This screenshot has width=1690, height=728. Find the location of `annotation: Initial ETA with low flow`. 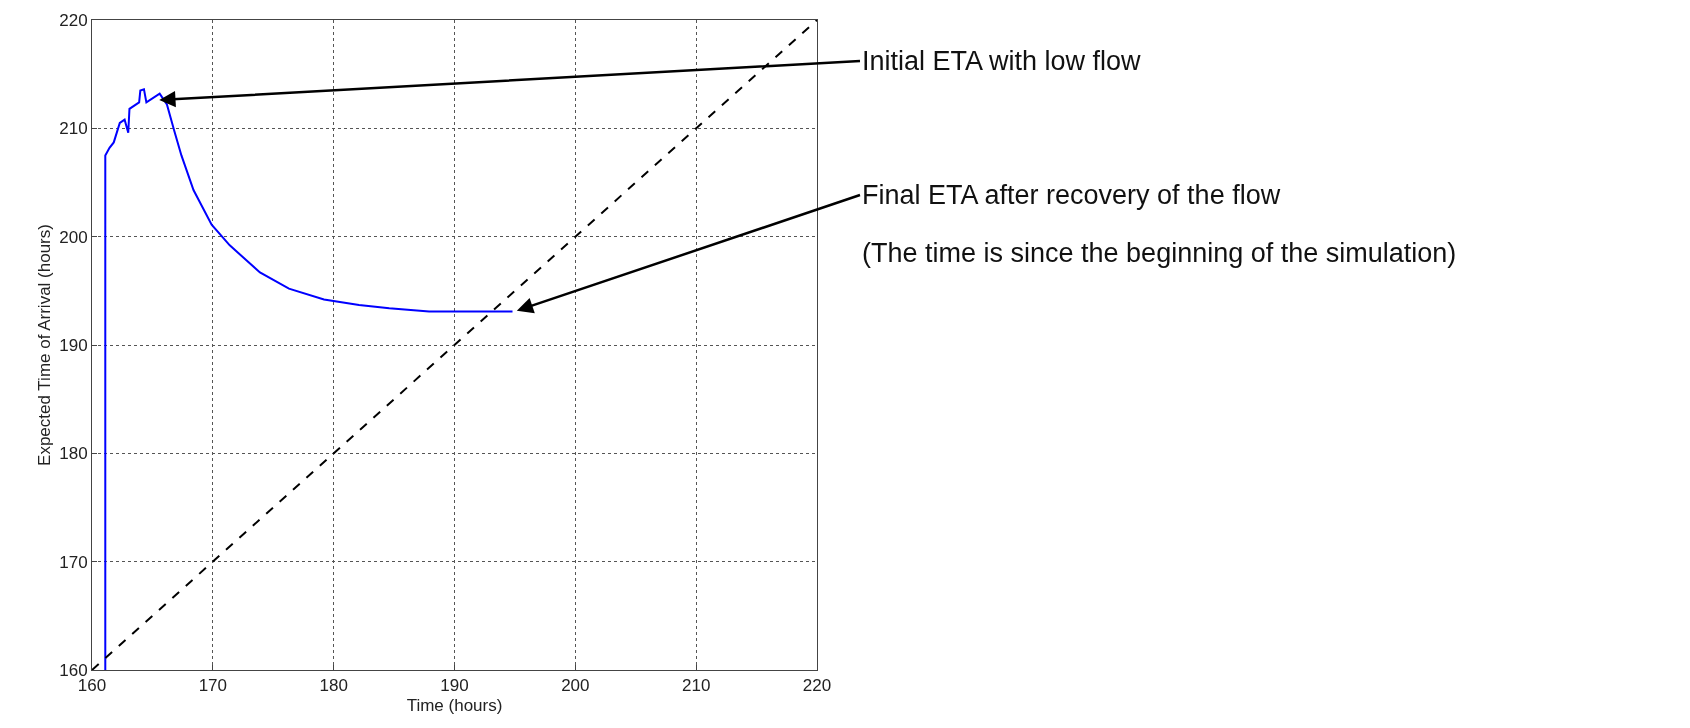

annotation: Initial ETA with low flow is located at coordinates (1002, 61).